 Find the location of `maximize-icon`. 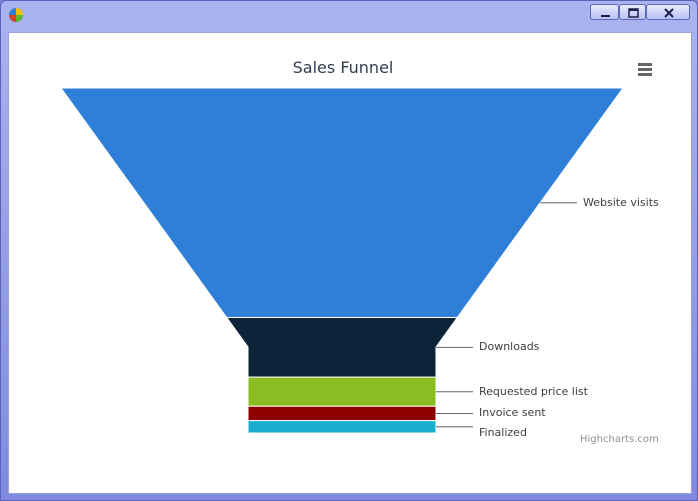

maximize-icon is located at coordinates (633, 13).